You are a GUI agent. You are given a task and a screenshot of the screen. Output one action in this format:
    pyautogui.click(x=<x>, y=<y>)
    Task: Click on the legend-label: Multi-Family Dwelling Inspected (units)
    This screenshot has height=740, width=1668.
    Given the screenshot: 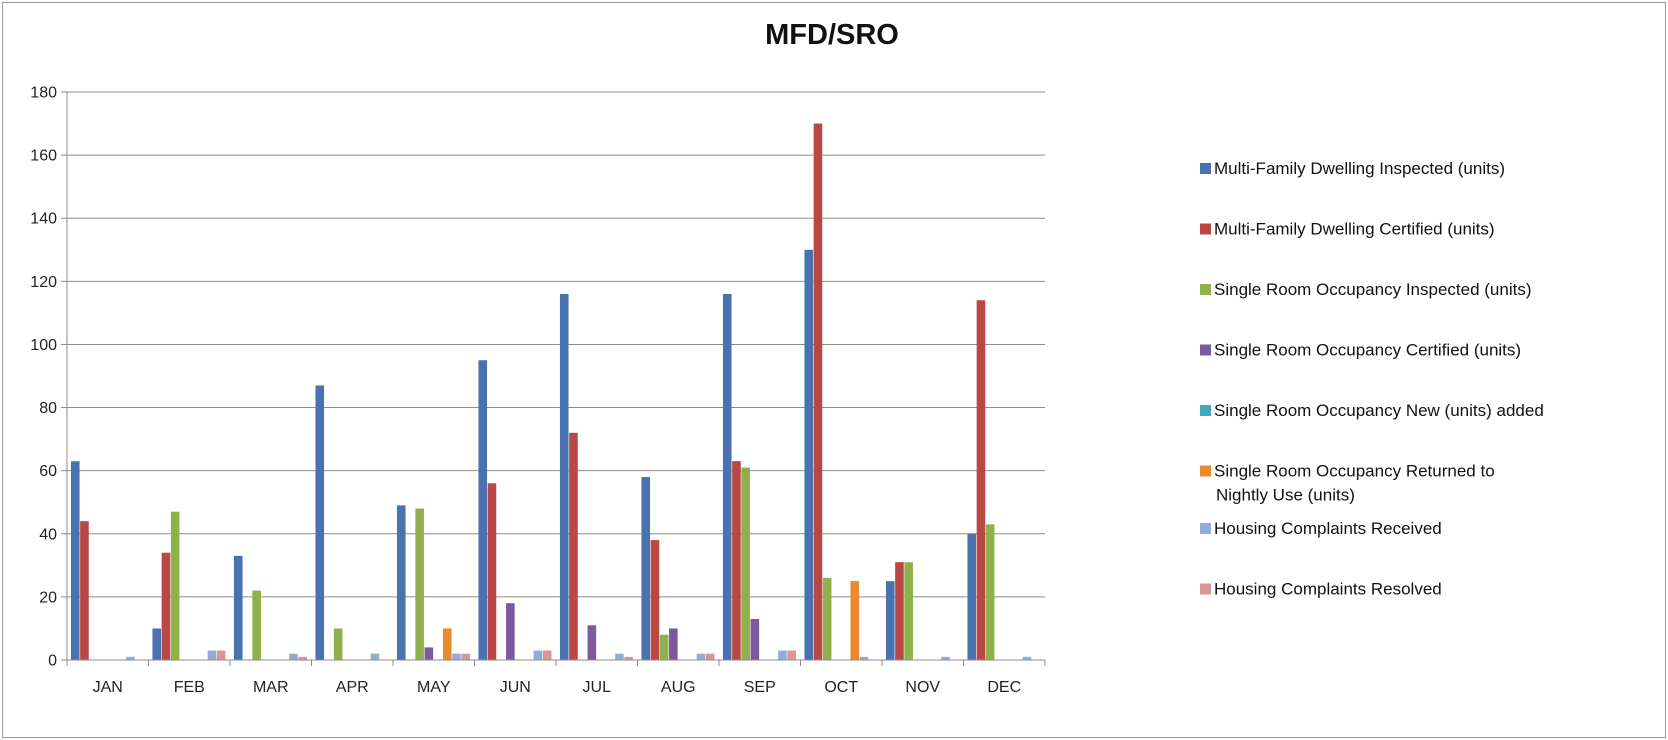 What is the action you would take?
    pyautogui.click(x=1359, y=168)
    